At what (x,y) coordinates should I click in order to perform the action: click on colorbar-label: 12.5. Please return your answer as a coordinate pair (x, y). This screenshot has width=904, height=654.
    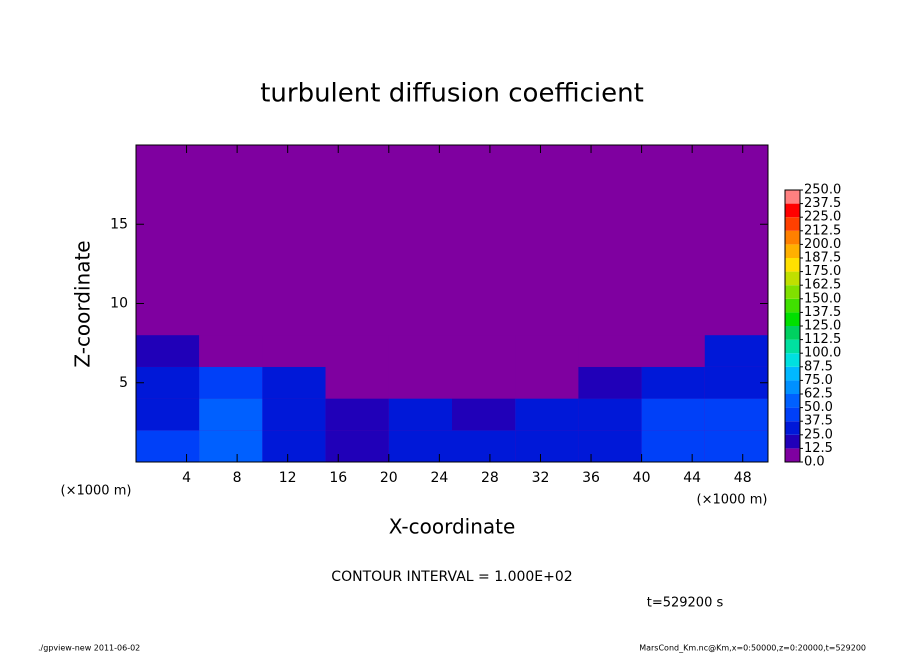
    Looking at the image, I should click on (818, 448).